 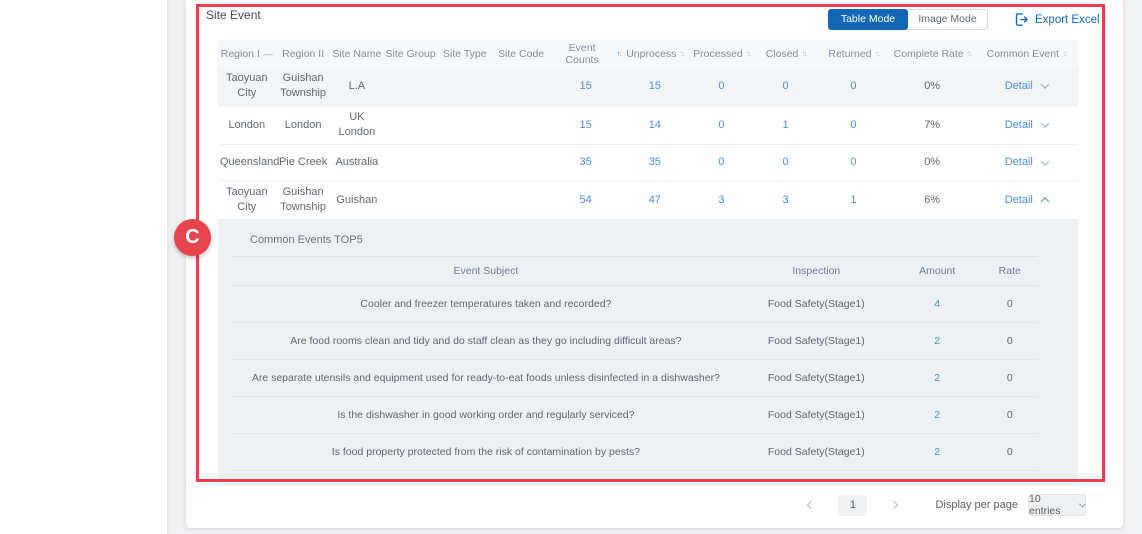 I want to click on export-excel-button: Export Excel, so click(x=1057, y=19).